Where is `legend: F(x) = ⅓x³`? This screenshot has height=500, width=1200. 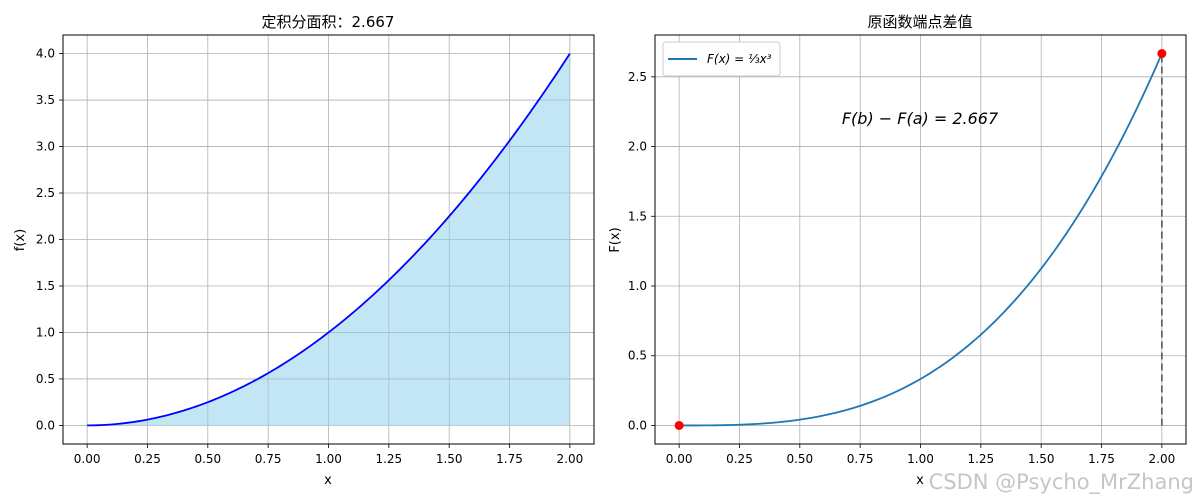 legend: F(x) = ⅓x³ is located at coordinates (721, 59).